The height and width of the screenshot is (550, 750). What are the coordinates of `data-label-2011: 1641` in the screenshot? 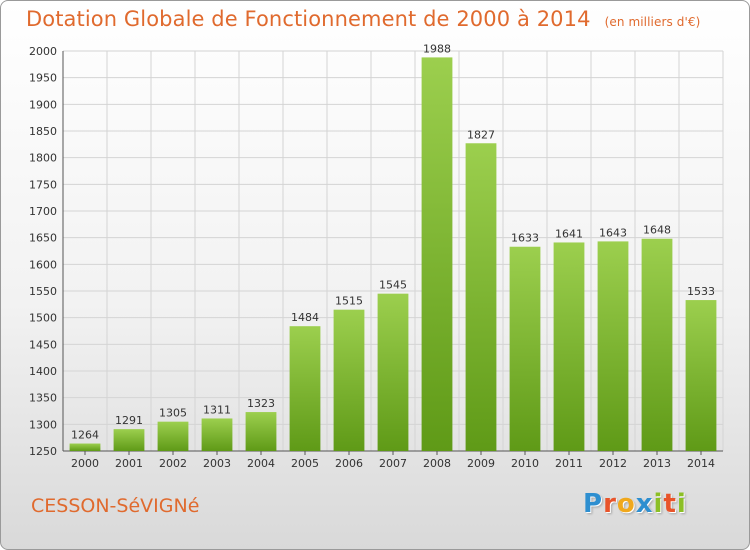 It's located at (569, 233).